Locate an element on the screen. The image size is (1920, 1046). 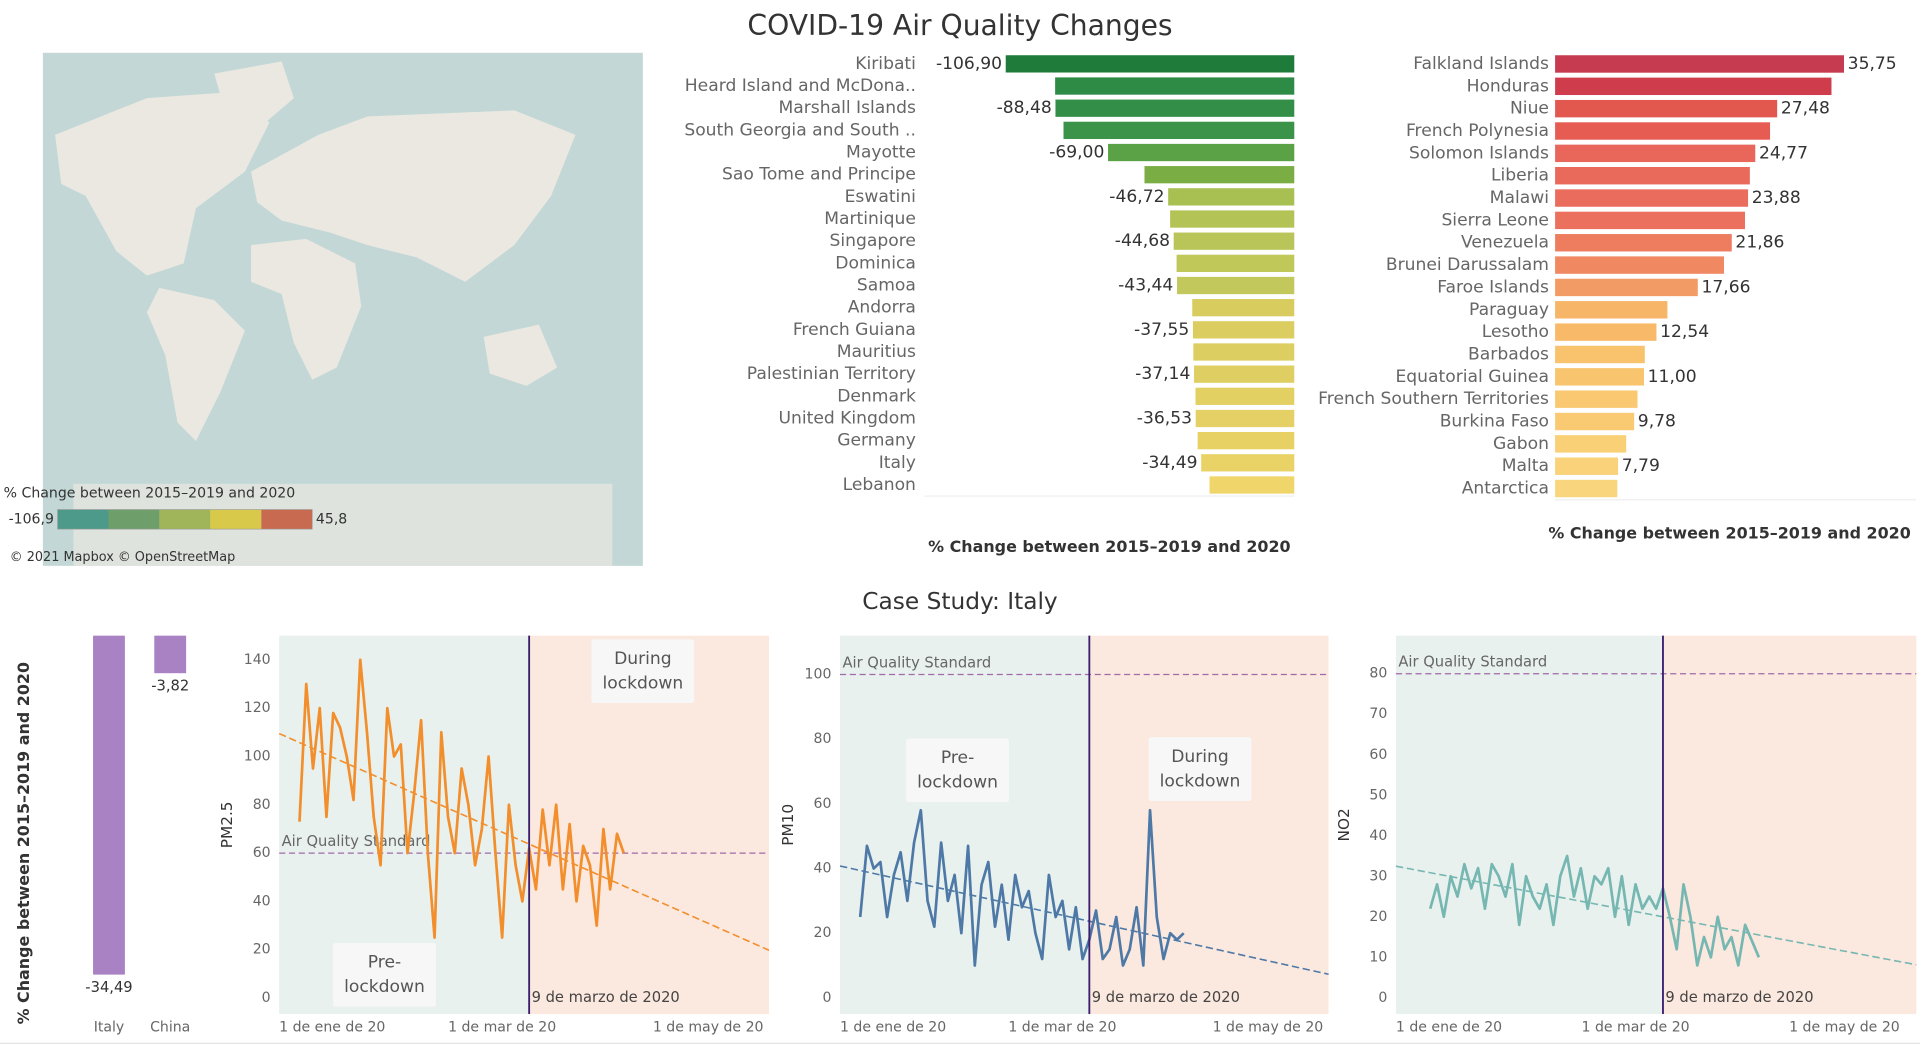
category-label: Denmark is located at coordinates (876, 396).